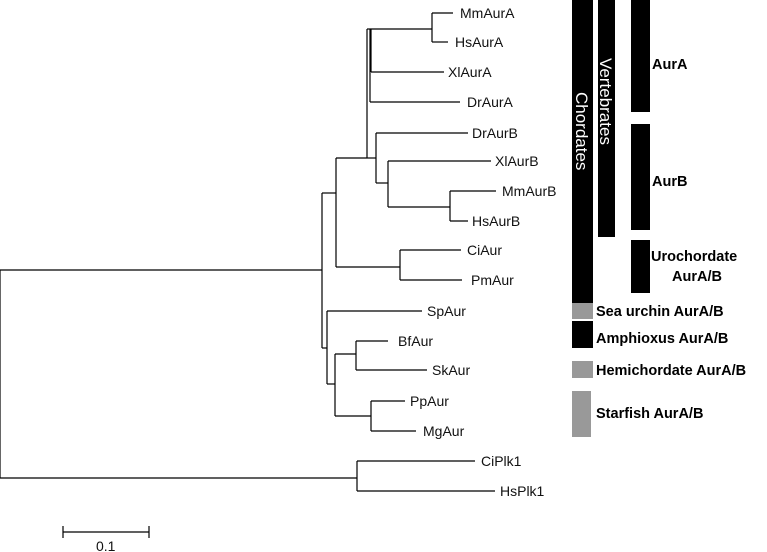  Describe the element at coordinates (479, 42) in the screenshot. I see `leaf-hsaura: HsAurA` at that location.